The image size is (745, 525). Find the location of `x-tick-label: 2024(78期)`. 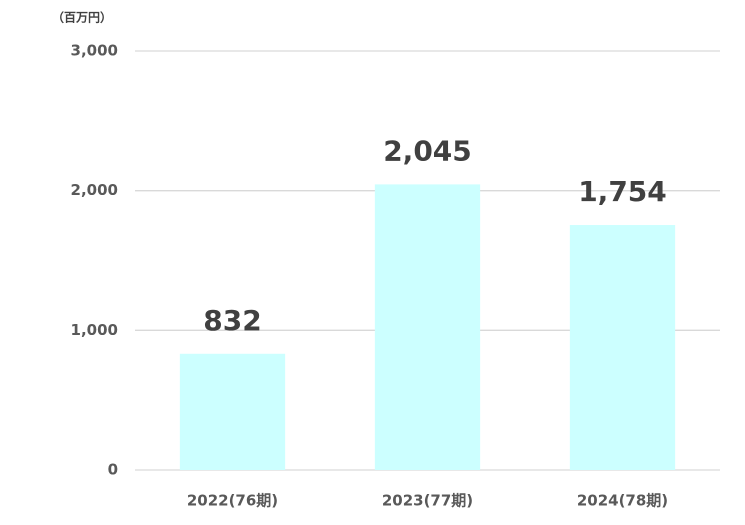

x-tick-label: 2024(78期) is located at coordinates (622, 501).